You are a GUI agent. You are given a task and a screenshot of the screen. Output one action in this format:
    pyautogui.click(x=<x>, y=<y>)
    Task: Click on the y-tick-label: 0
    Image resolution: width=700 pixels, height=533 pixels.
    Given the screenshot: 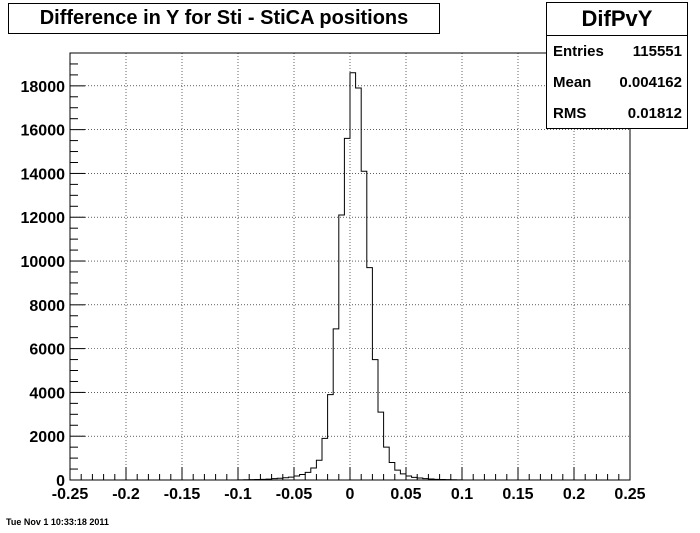 What is the action you would take?
    pyautogui.click(x=60, y=481)
    